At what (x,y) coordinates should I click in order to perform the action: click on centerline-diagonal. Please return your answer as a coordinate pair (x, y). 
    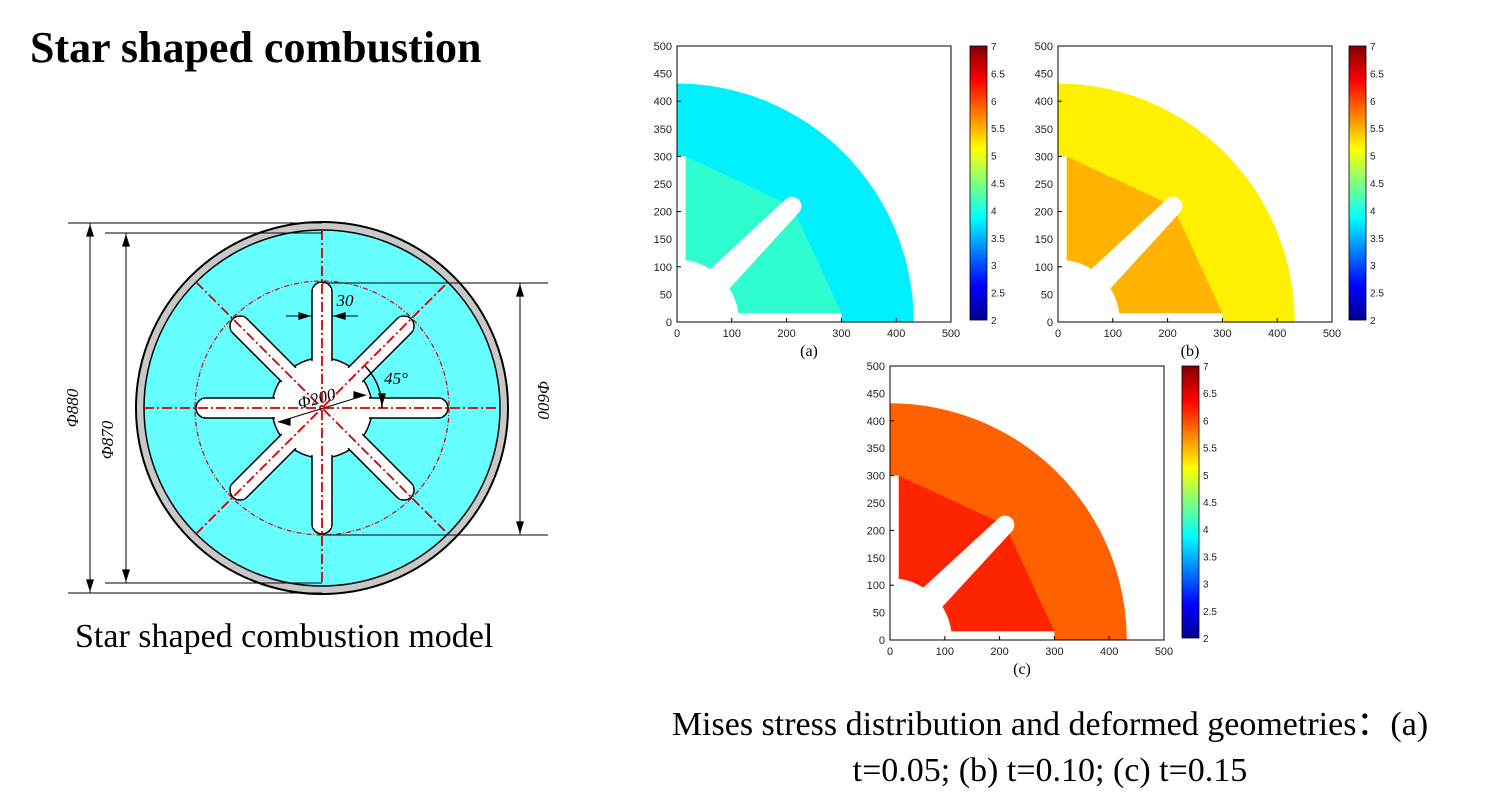
    Looking at the image, I should click on (322, 408).